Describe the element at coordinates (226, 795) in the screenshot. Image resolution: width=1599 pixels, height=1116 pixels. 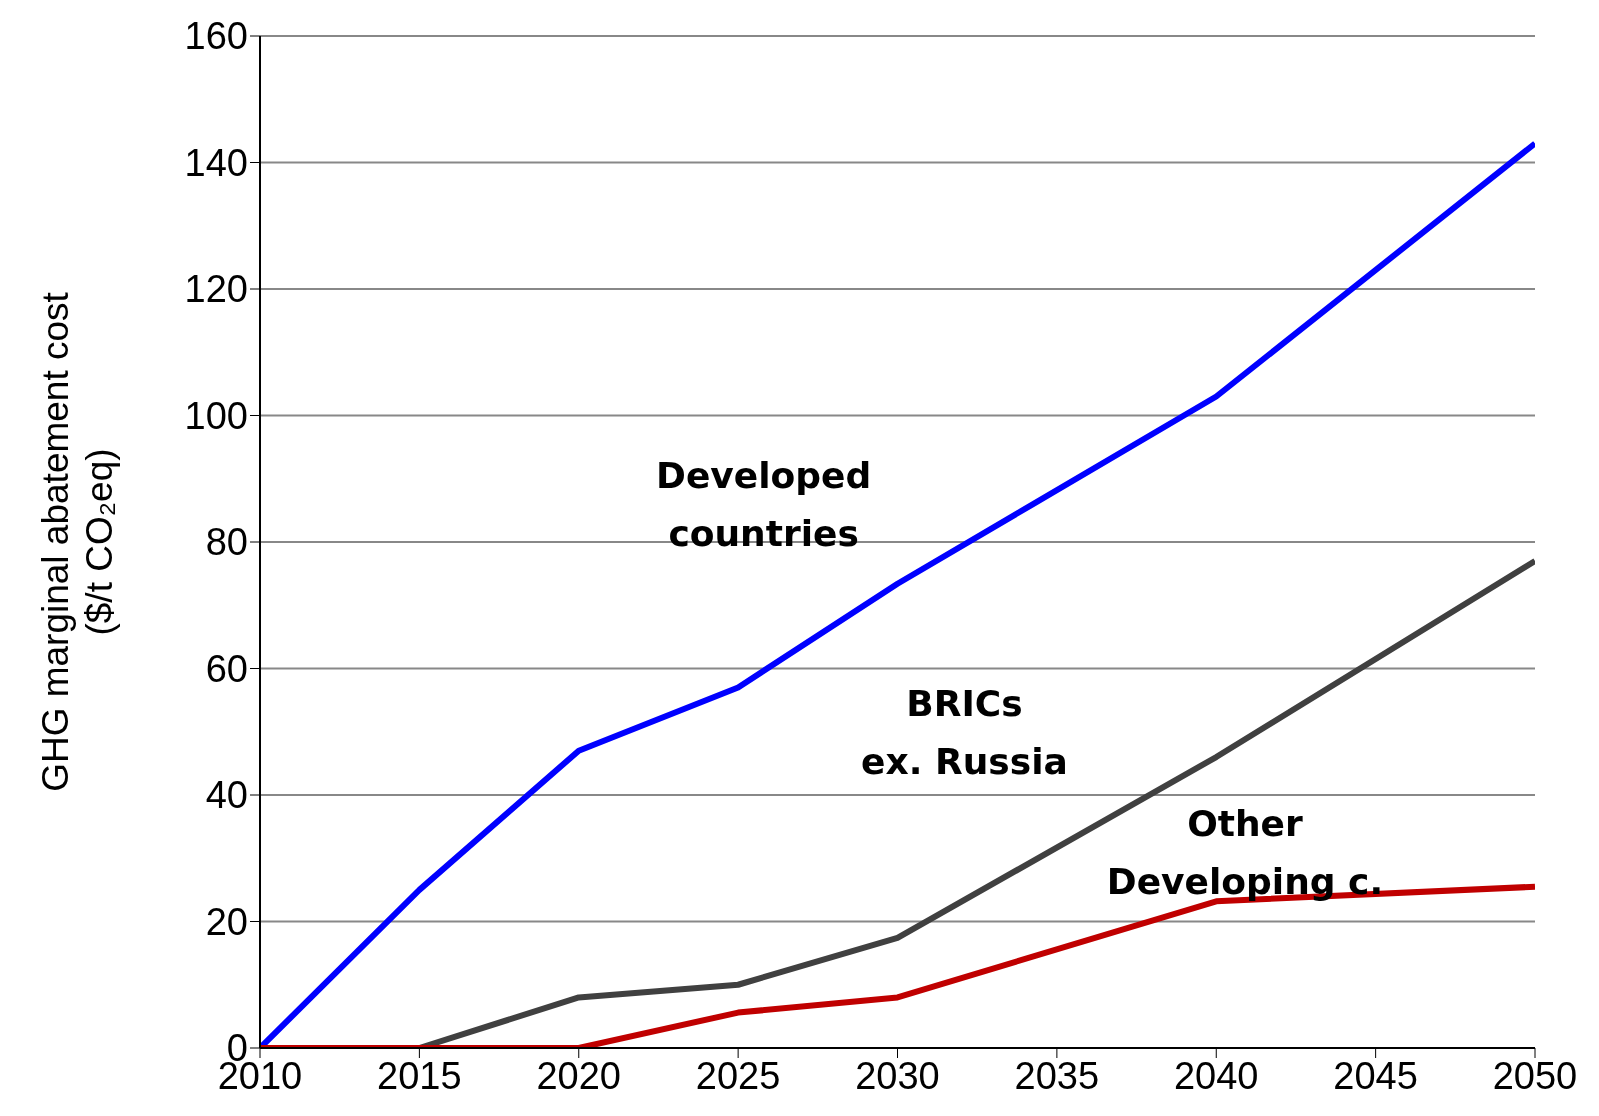
I see `y-tick-label: 40` at that location.